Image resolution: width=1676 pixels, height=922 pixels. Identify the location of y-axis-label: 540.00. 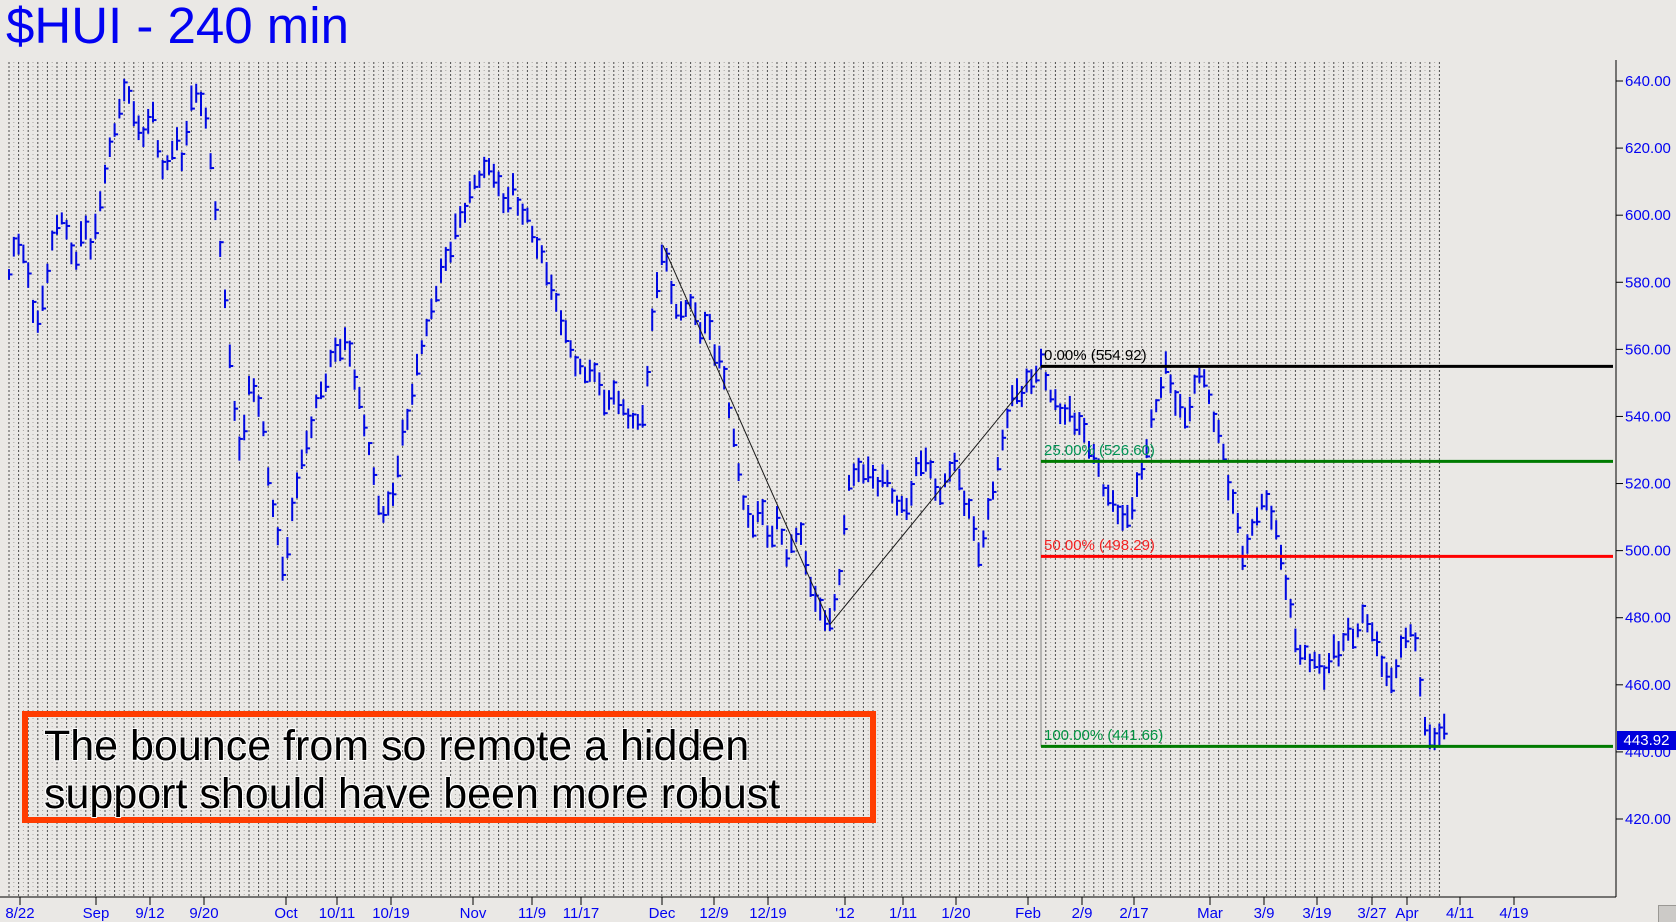
(1648, 416).